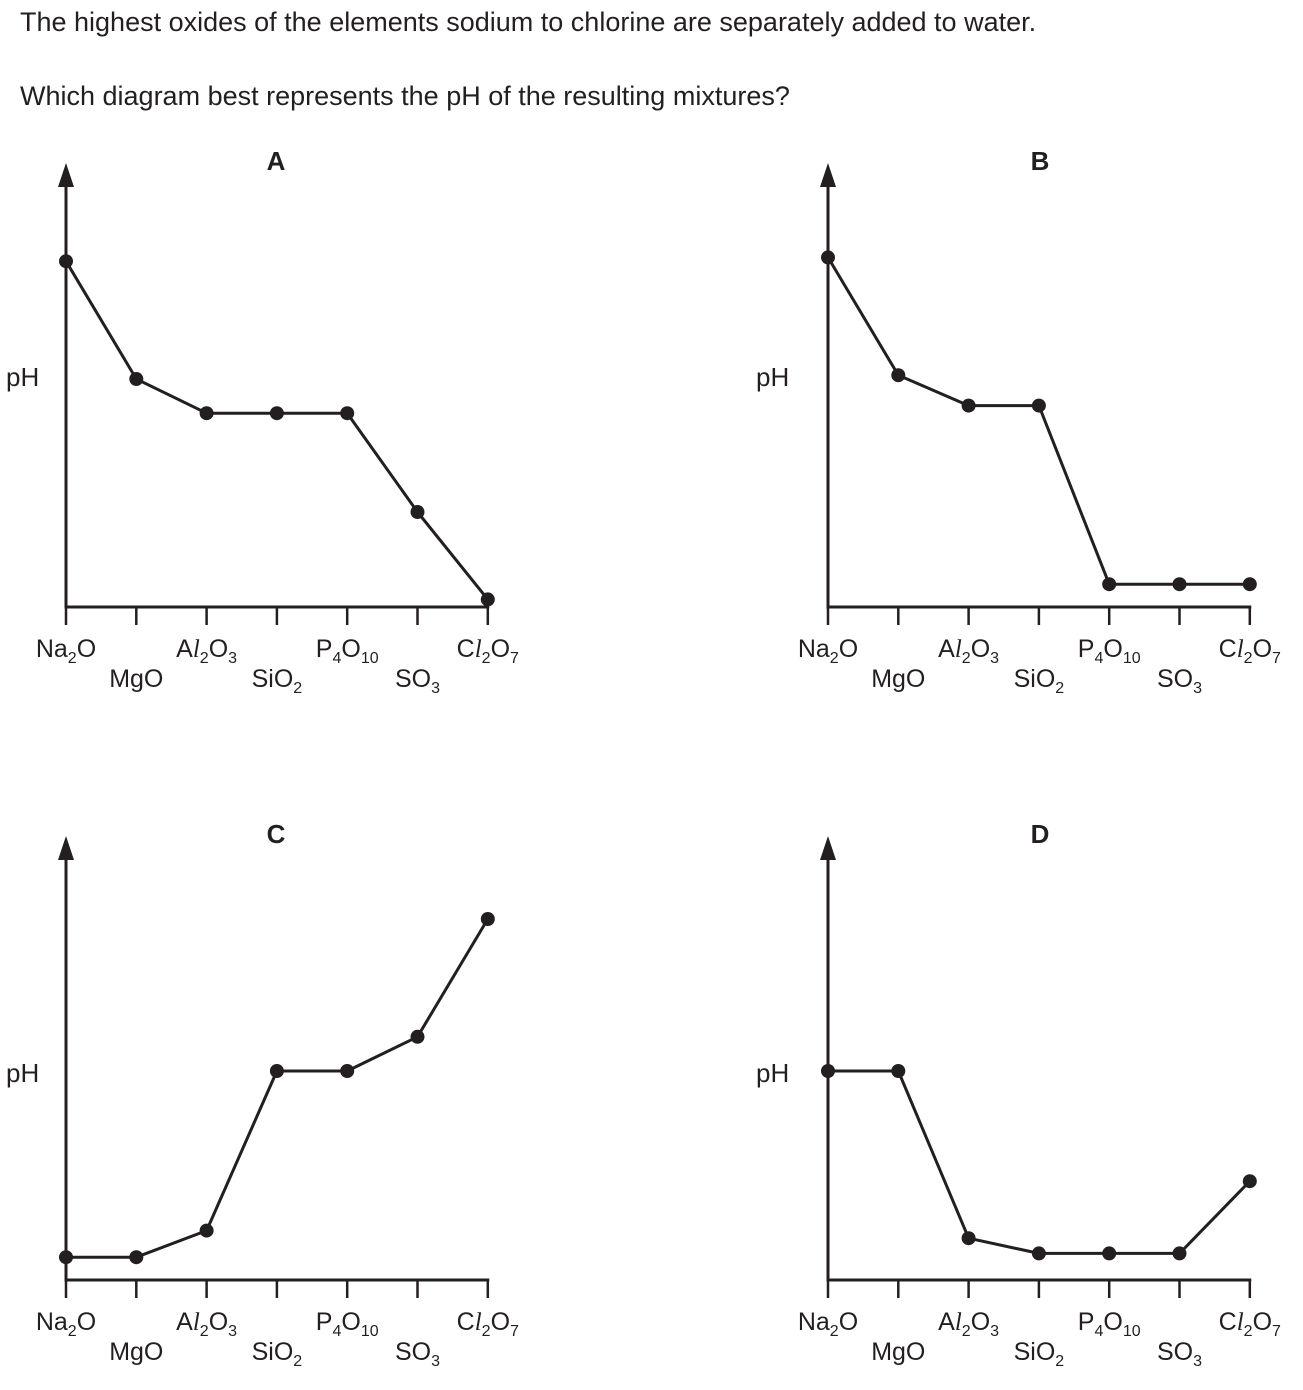  Describe the element at coordinates (276, 834) in the screenshot. I see `chart-title: C` at that location.